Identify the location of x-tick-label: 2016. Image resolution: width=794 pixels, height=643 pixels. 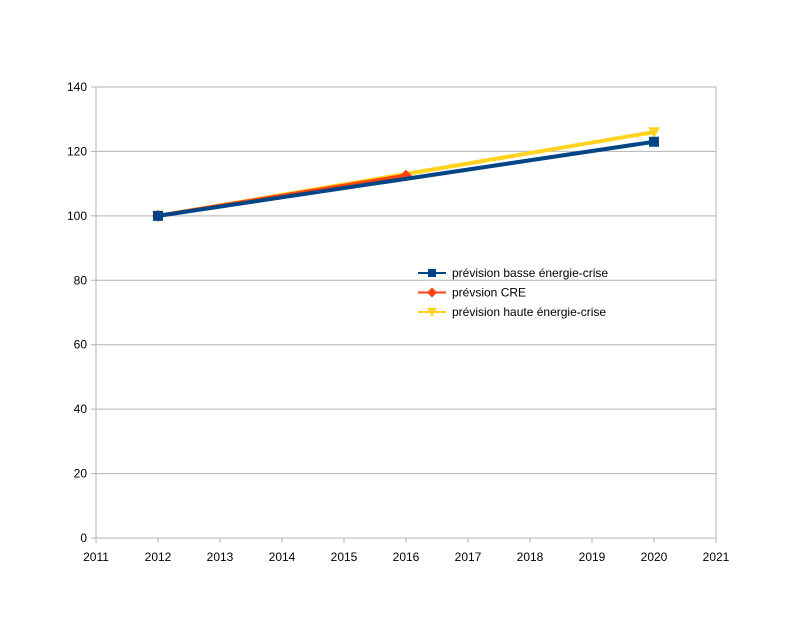
(406, 557).